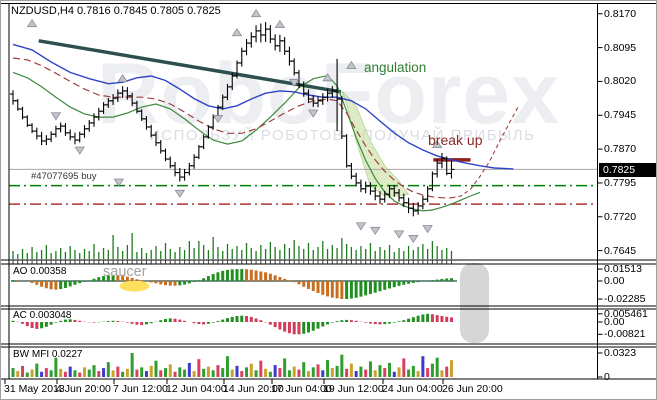  Describe the element at coordinates (620, 81) in the screenshot. I see `price-tick-label: 0.8020` at that location.